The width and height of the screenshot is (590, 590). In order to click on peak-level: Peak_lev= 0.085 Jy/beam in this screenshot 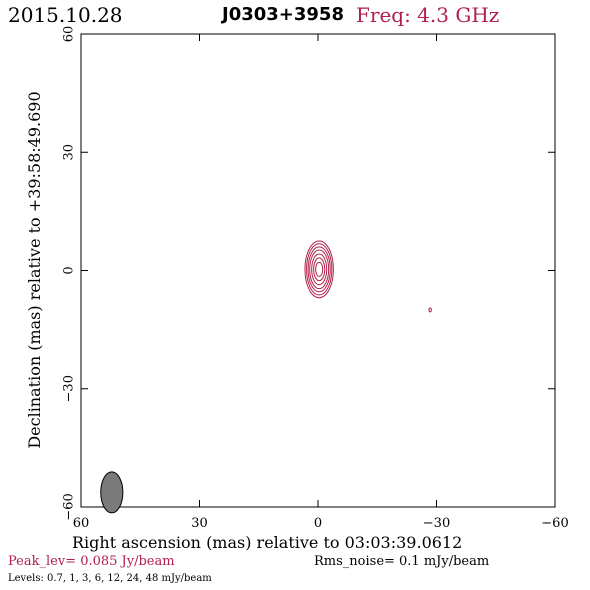, I will do `click(91, 561)`.